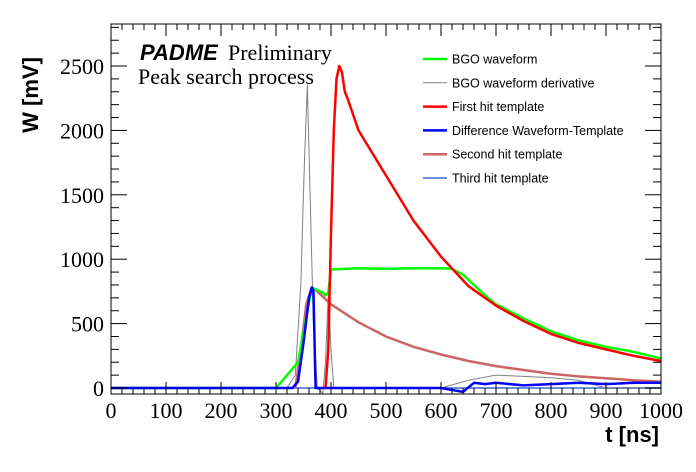 Image resolution: width=696 pixels, height=472 pixels. What do you see at coordinates (498, 107) in the screenshot?
I see `legend-label: First hit template` at bounding box center [498, 107].